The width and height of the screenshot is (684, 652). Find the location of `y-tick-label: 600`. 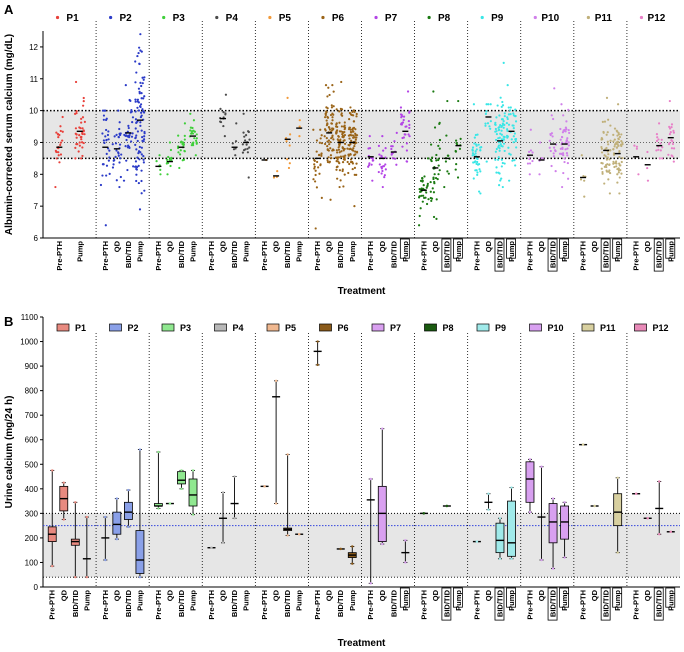

y-tick-label: 600 is located at coordinates (32, 440).